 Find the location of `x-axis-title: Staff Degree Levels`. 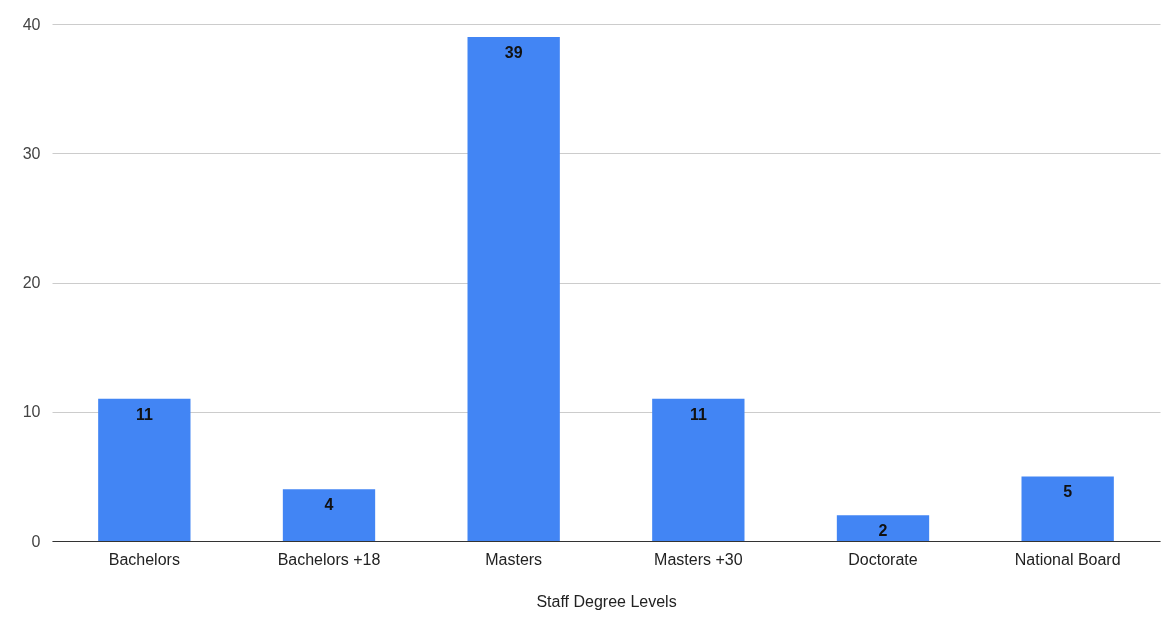

x-axis-title: Staff Degree Levels is located at coordinates (606, 601).